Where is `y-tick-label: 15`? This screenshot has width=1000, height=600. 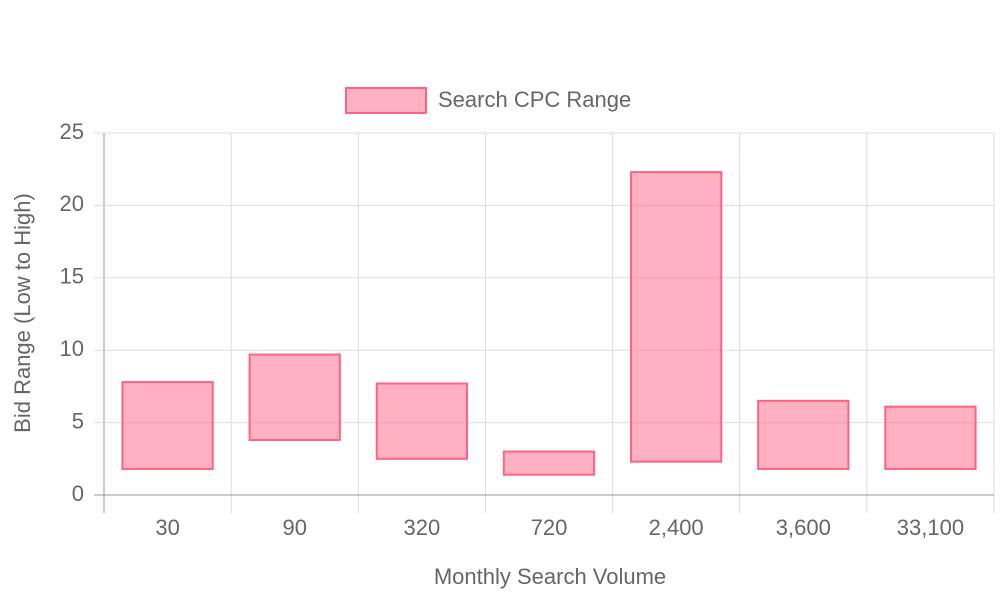
y-tick-label: 15 is located at coordinates (72, 276).